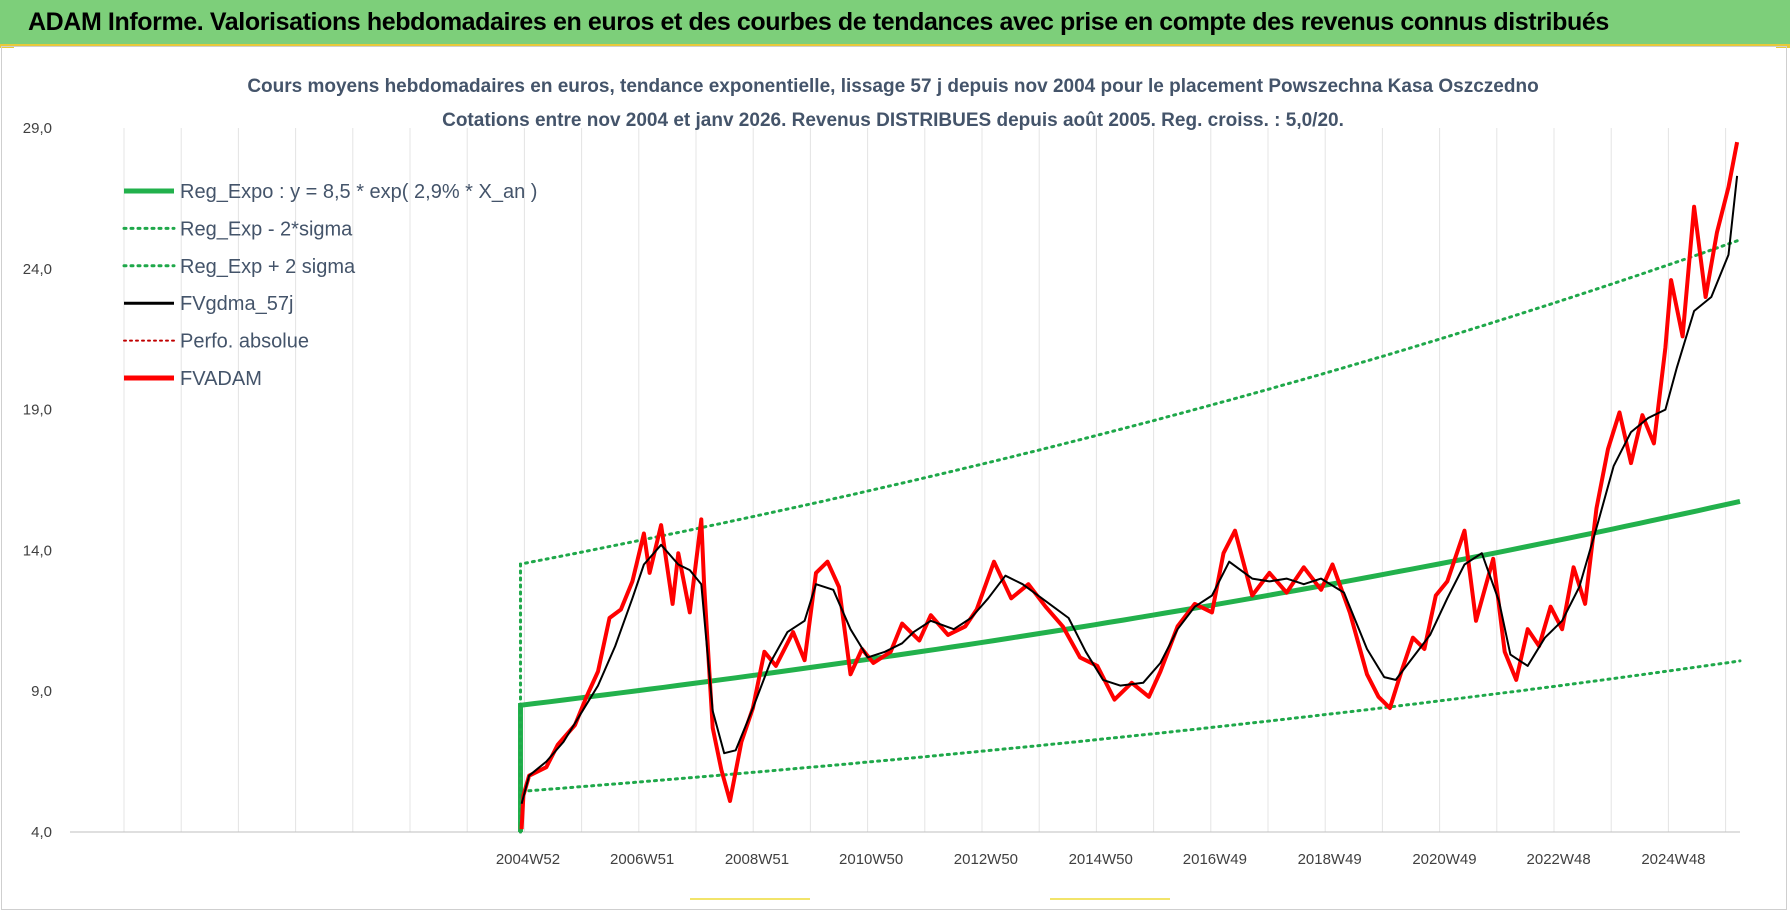  I want to click on x-tick-label: 2024W48, so click(1673, 859).